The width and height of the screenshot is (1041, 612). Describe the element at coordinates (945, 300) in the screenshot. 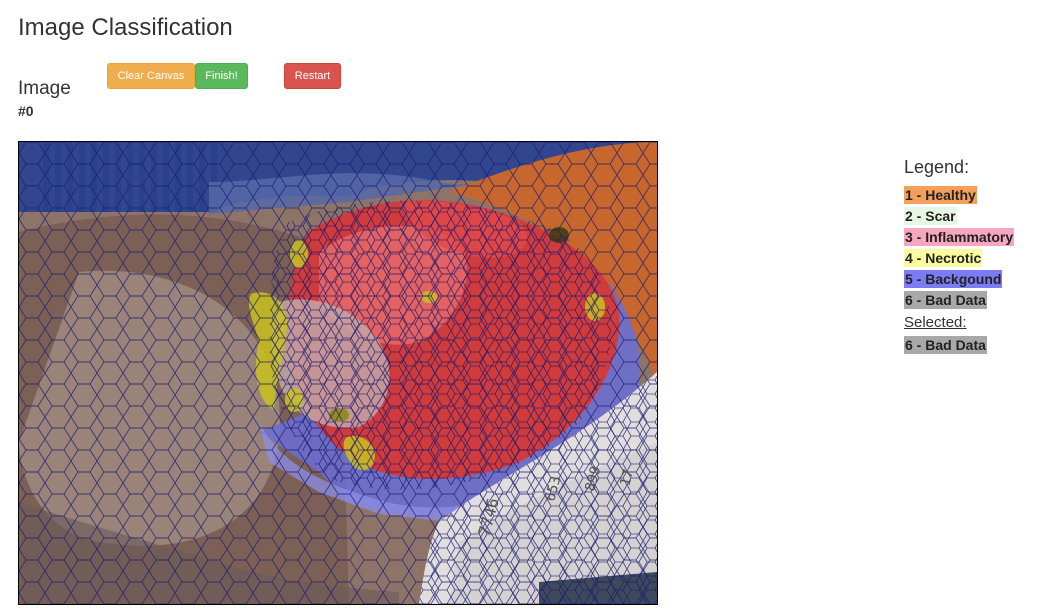

I see `legend-item-bad-data: 6 - Bad Data` at that location.